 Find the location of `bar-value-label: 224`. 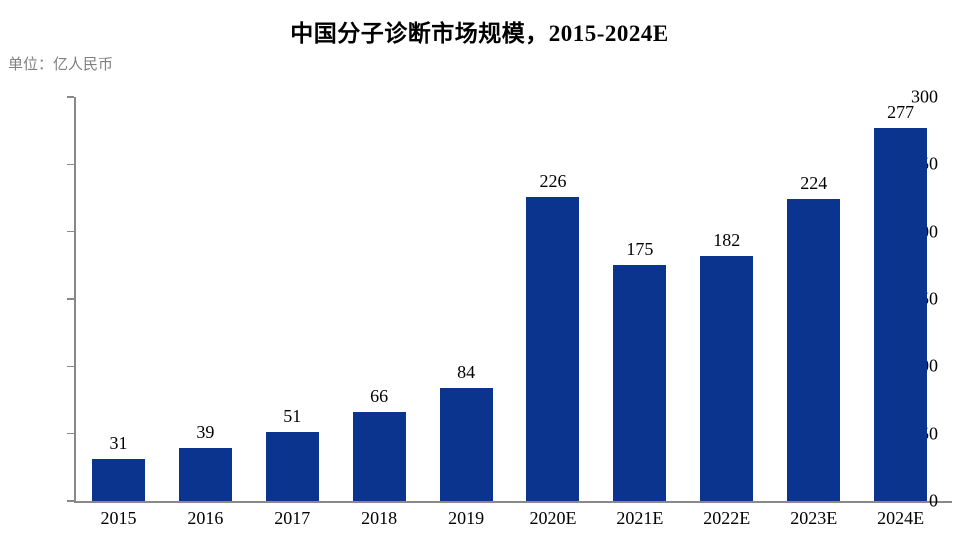

bar-value-label: 224 is located at coordinates (814, 183).